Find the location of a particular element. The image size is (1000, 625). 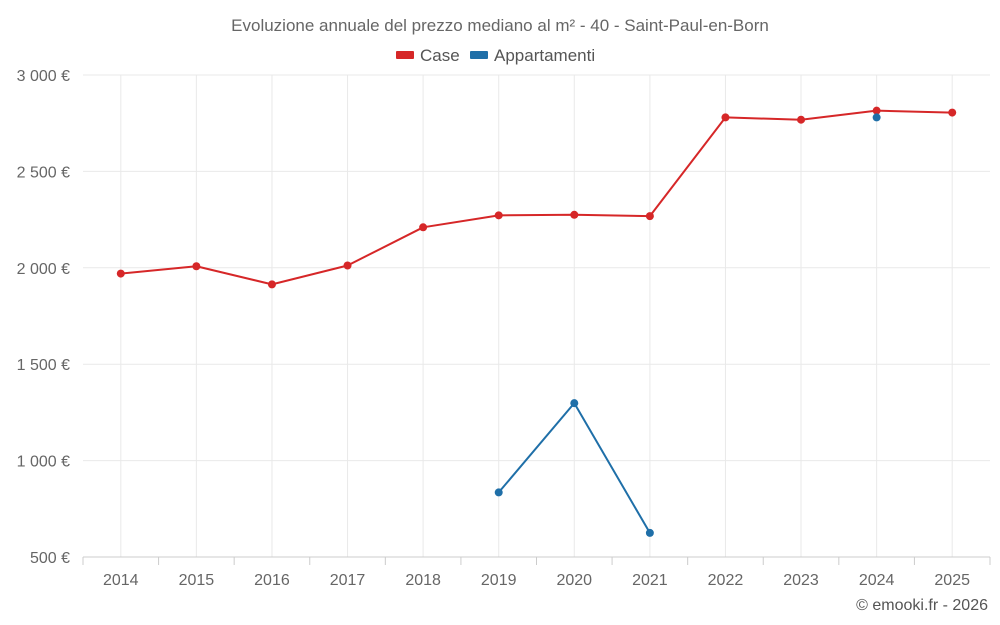

legend-item-case: Case is located at coordinates (428, 55).